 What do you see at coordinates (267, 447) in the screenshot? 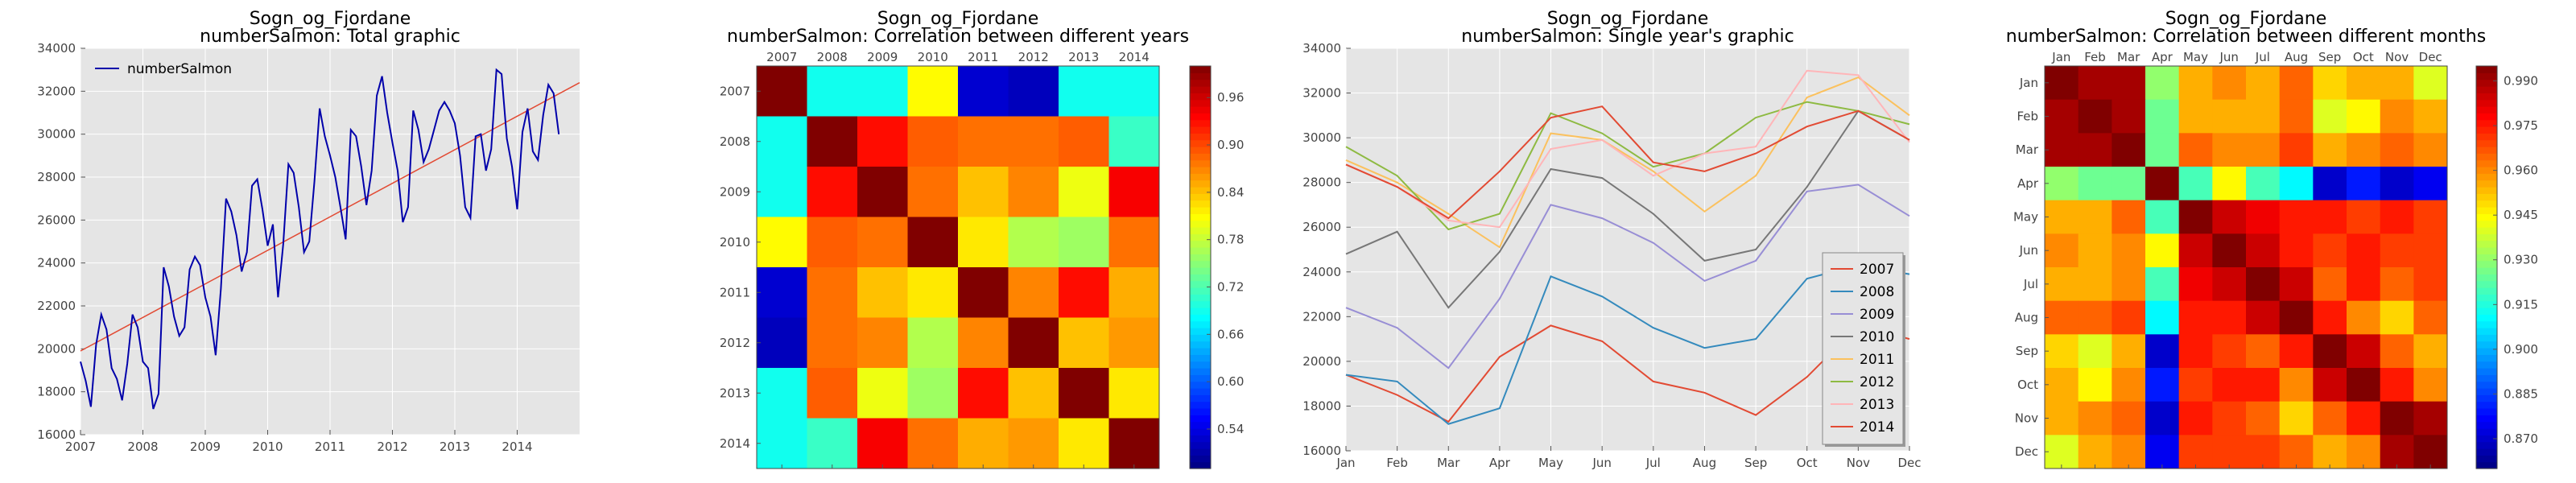
I see `chart1-x-tick-label: 2010` at bounding box center [267, 447].